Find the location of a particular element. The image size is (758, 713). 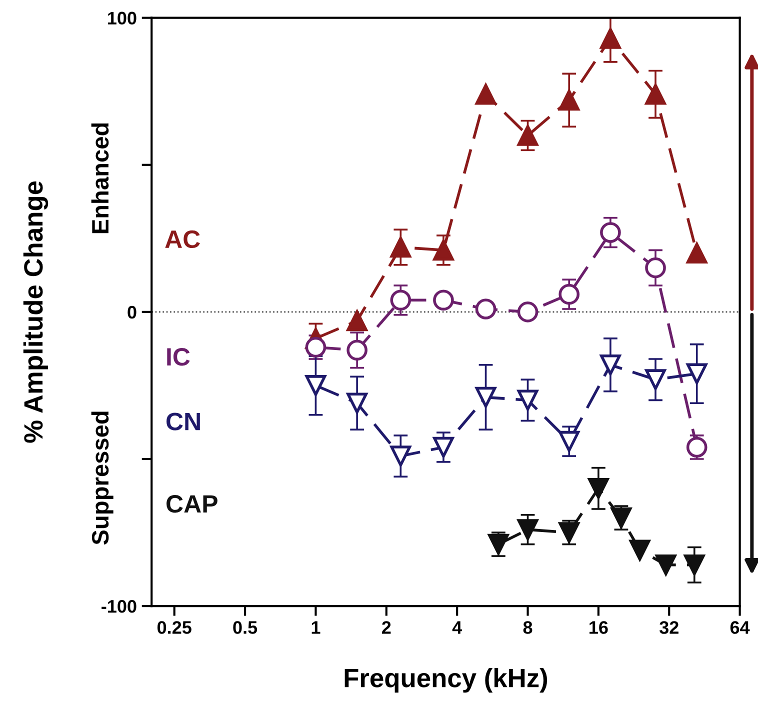

x-axis-title: Frequency (kHz) is located at coordinates (446, 680).